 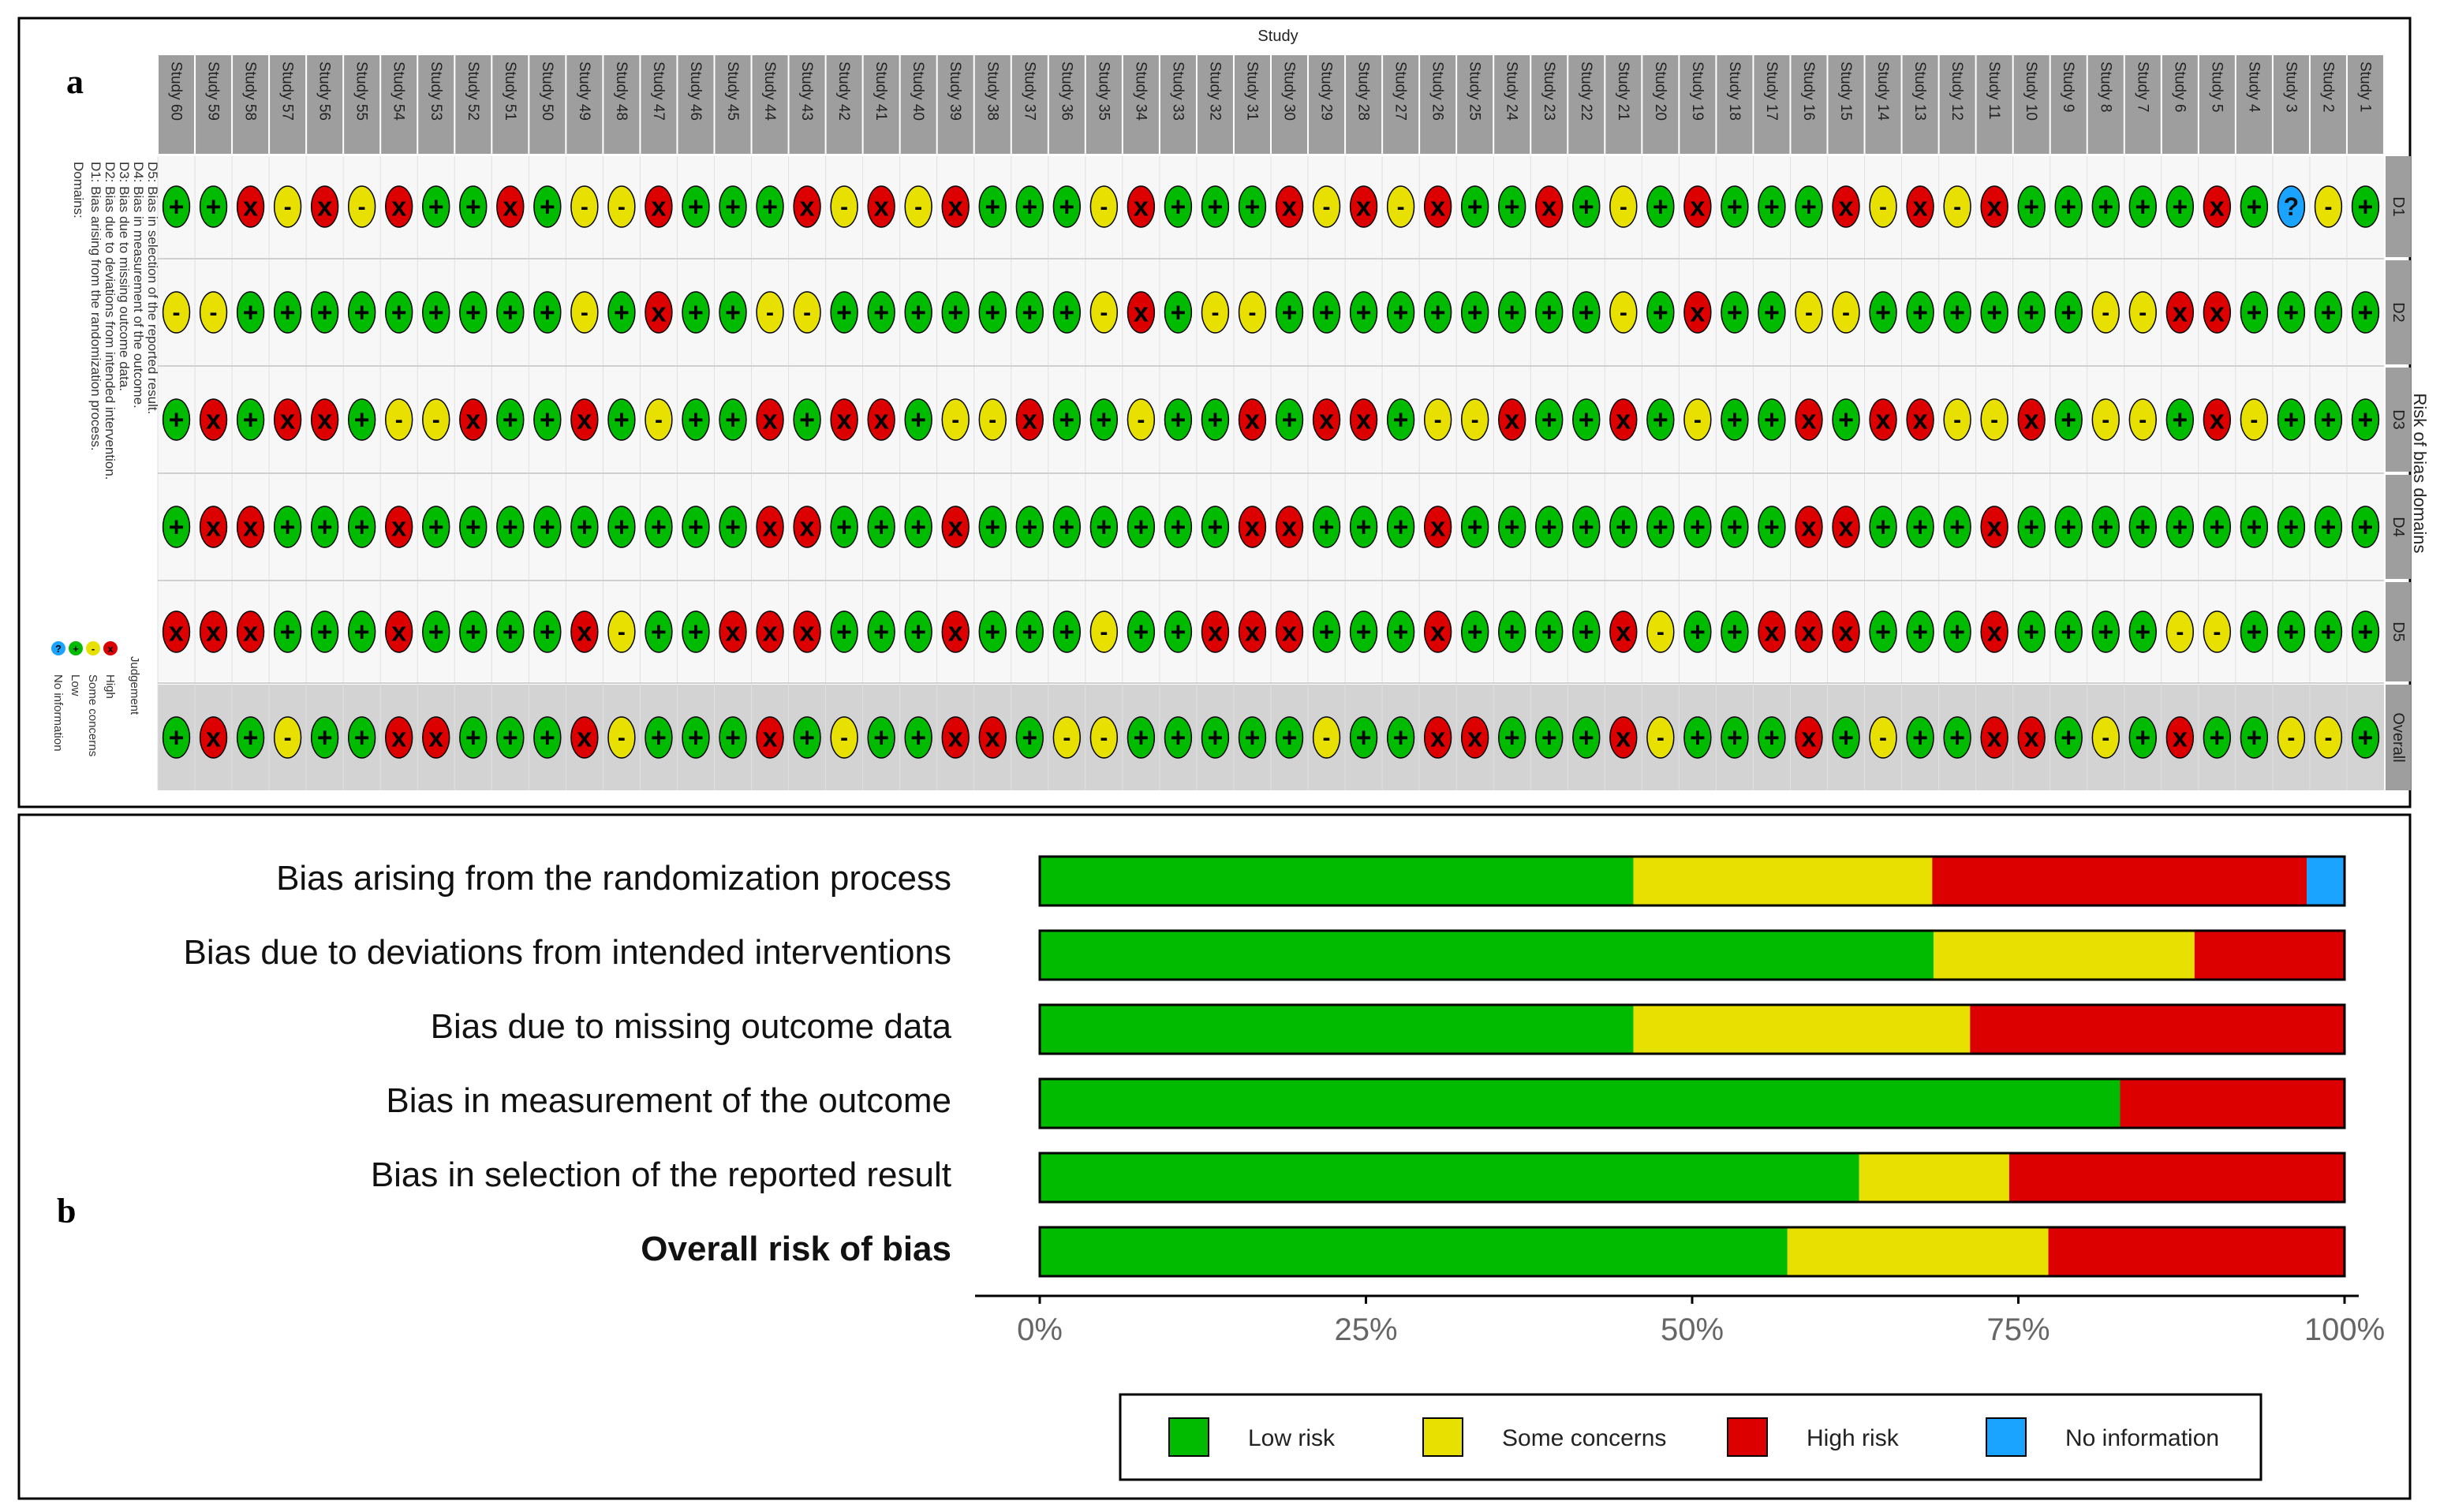 I want to click on study-label: Study 34, so click(x=1140, y=91).